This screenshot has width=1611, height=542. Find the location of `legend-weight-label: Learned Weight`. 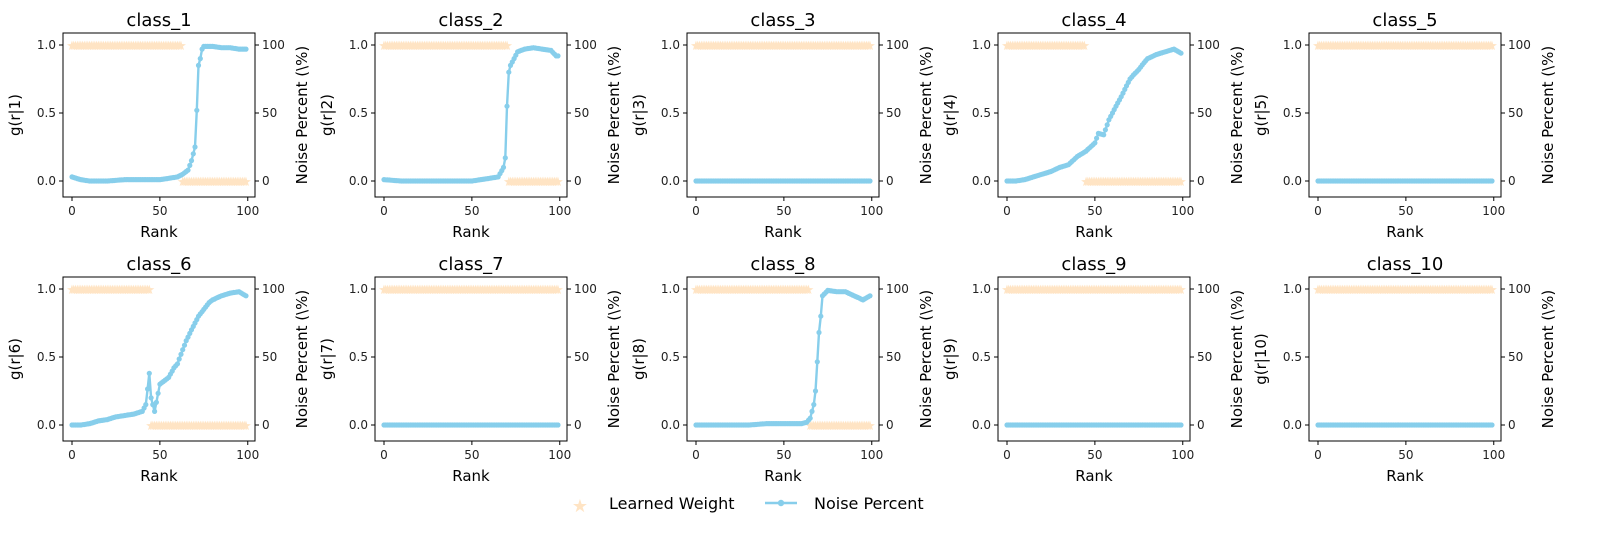

legend-weight-label: Learned Weight is located at coordinates (672, 503).